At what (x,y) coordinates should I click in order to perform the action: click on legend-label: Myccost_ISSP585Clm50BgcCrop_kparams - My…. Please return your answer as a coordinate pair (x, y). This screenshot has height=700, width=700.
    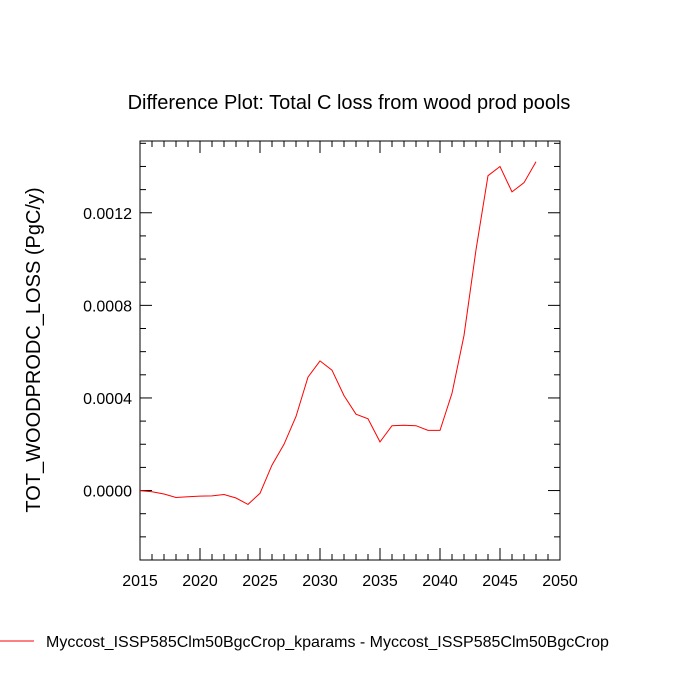
    Looking at the image, I should click on (327, 642).